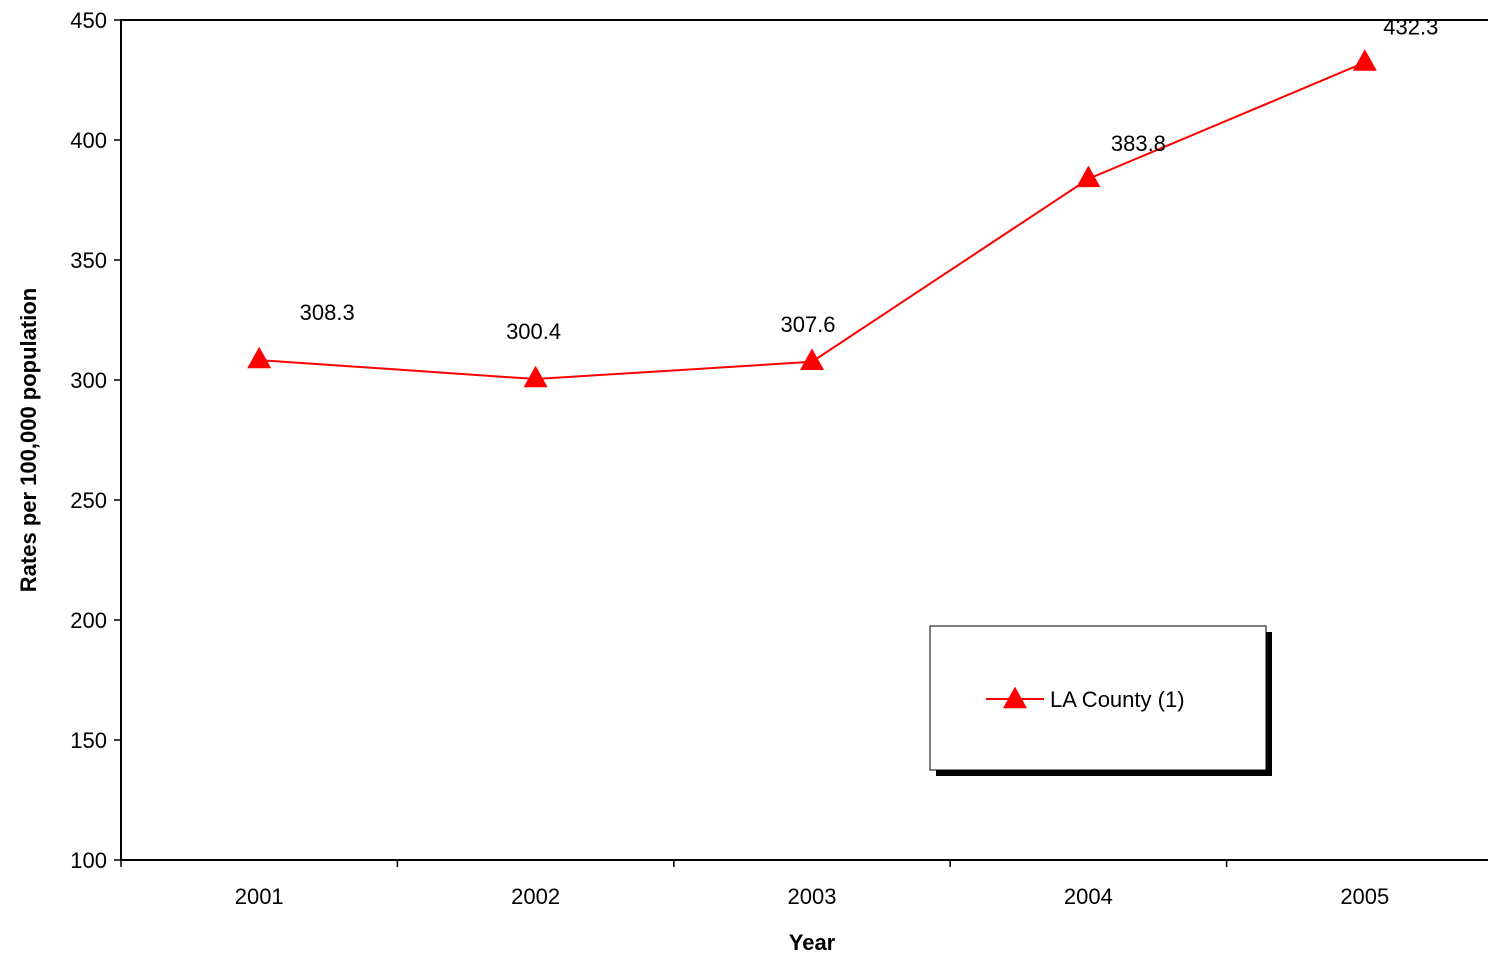 This screenshot has height=961, width=1488. I want to click on data-label: 383.8, so click(1138, 143).